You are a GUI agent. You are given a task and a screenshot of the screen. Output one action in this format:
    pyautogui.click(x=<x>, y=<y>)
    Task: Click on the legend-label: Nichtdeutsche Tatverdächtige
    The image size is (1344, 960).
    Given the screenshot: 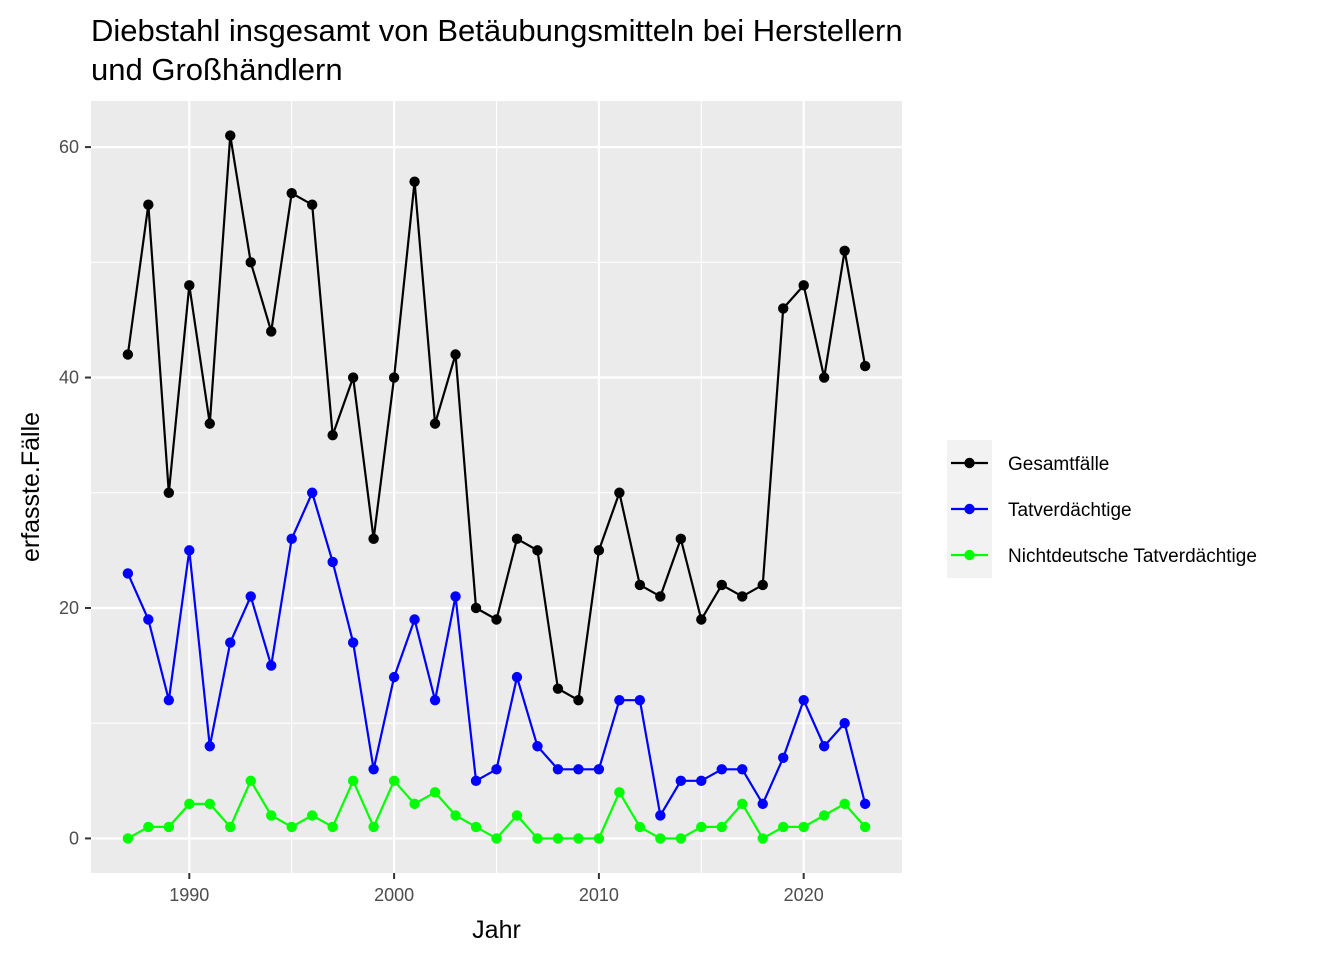 What is the action you would take?
    pyautogui.click(x=1132, y=556)
    